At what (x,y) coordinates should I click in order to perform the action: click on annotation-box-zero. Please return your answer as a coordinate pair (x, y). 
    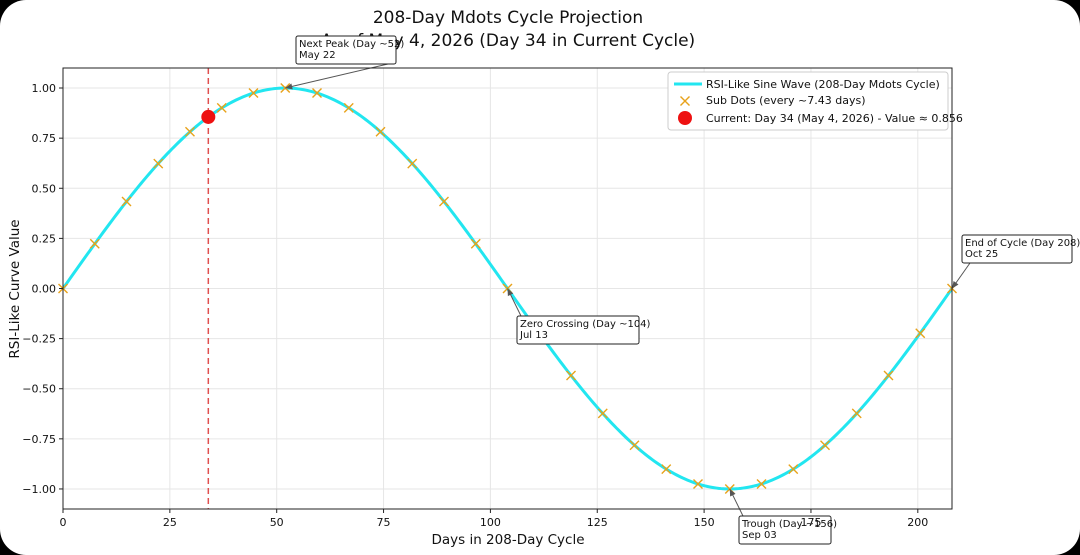
    Looking at the image, I should click on (578, 330).